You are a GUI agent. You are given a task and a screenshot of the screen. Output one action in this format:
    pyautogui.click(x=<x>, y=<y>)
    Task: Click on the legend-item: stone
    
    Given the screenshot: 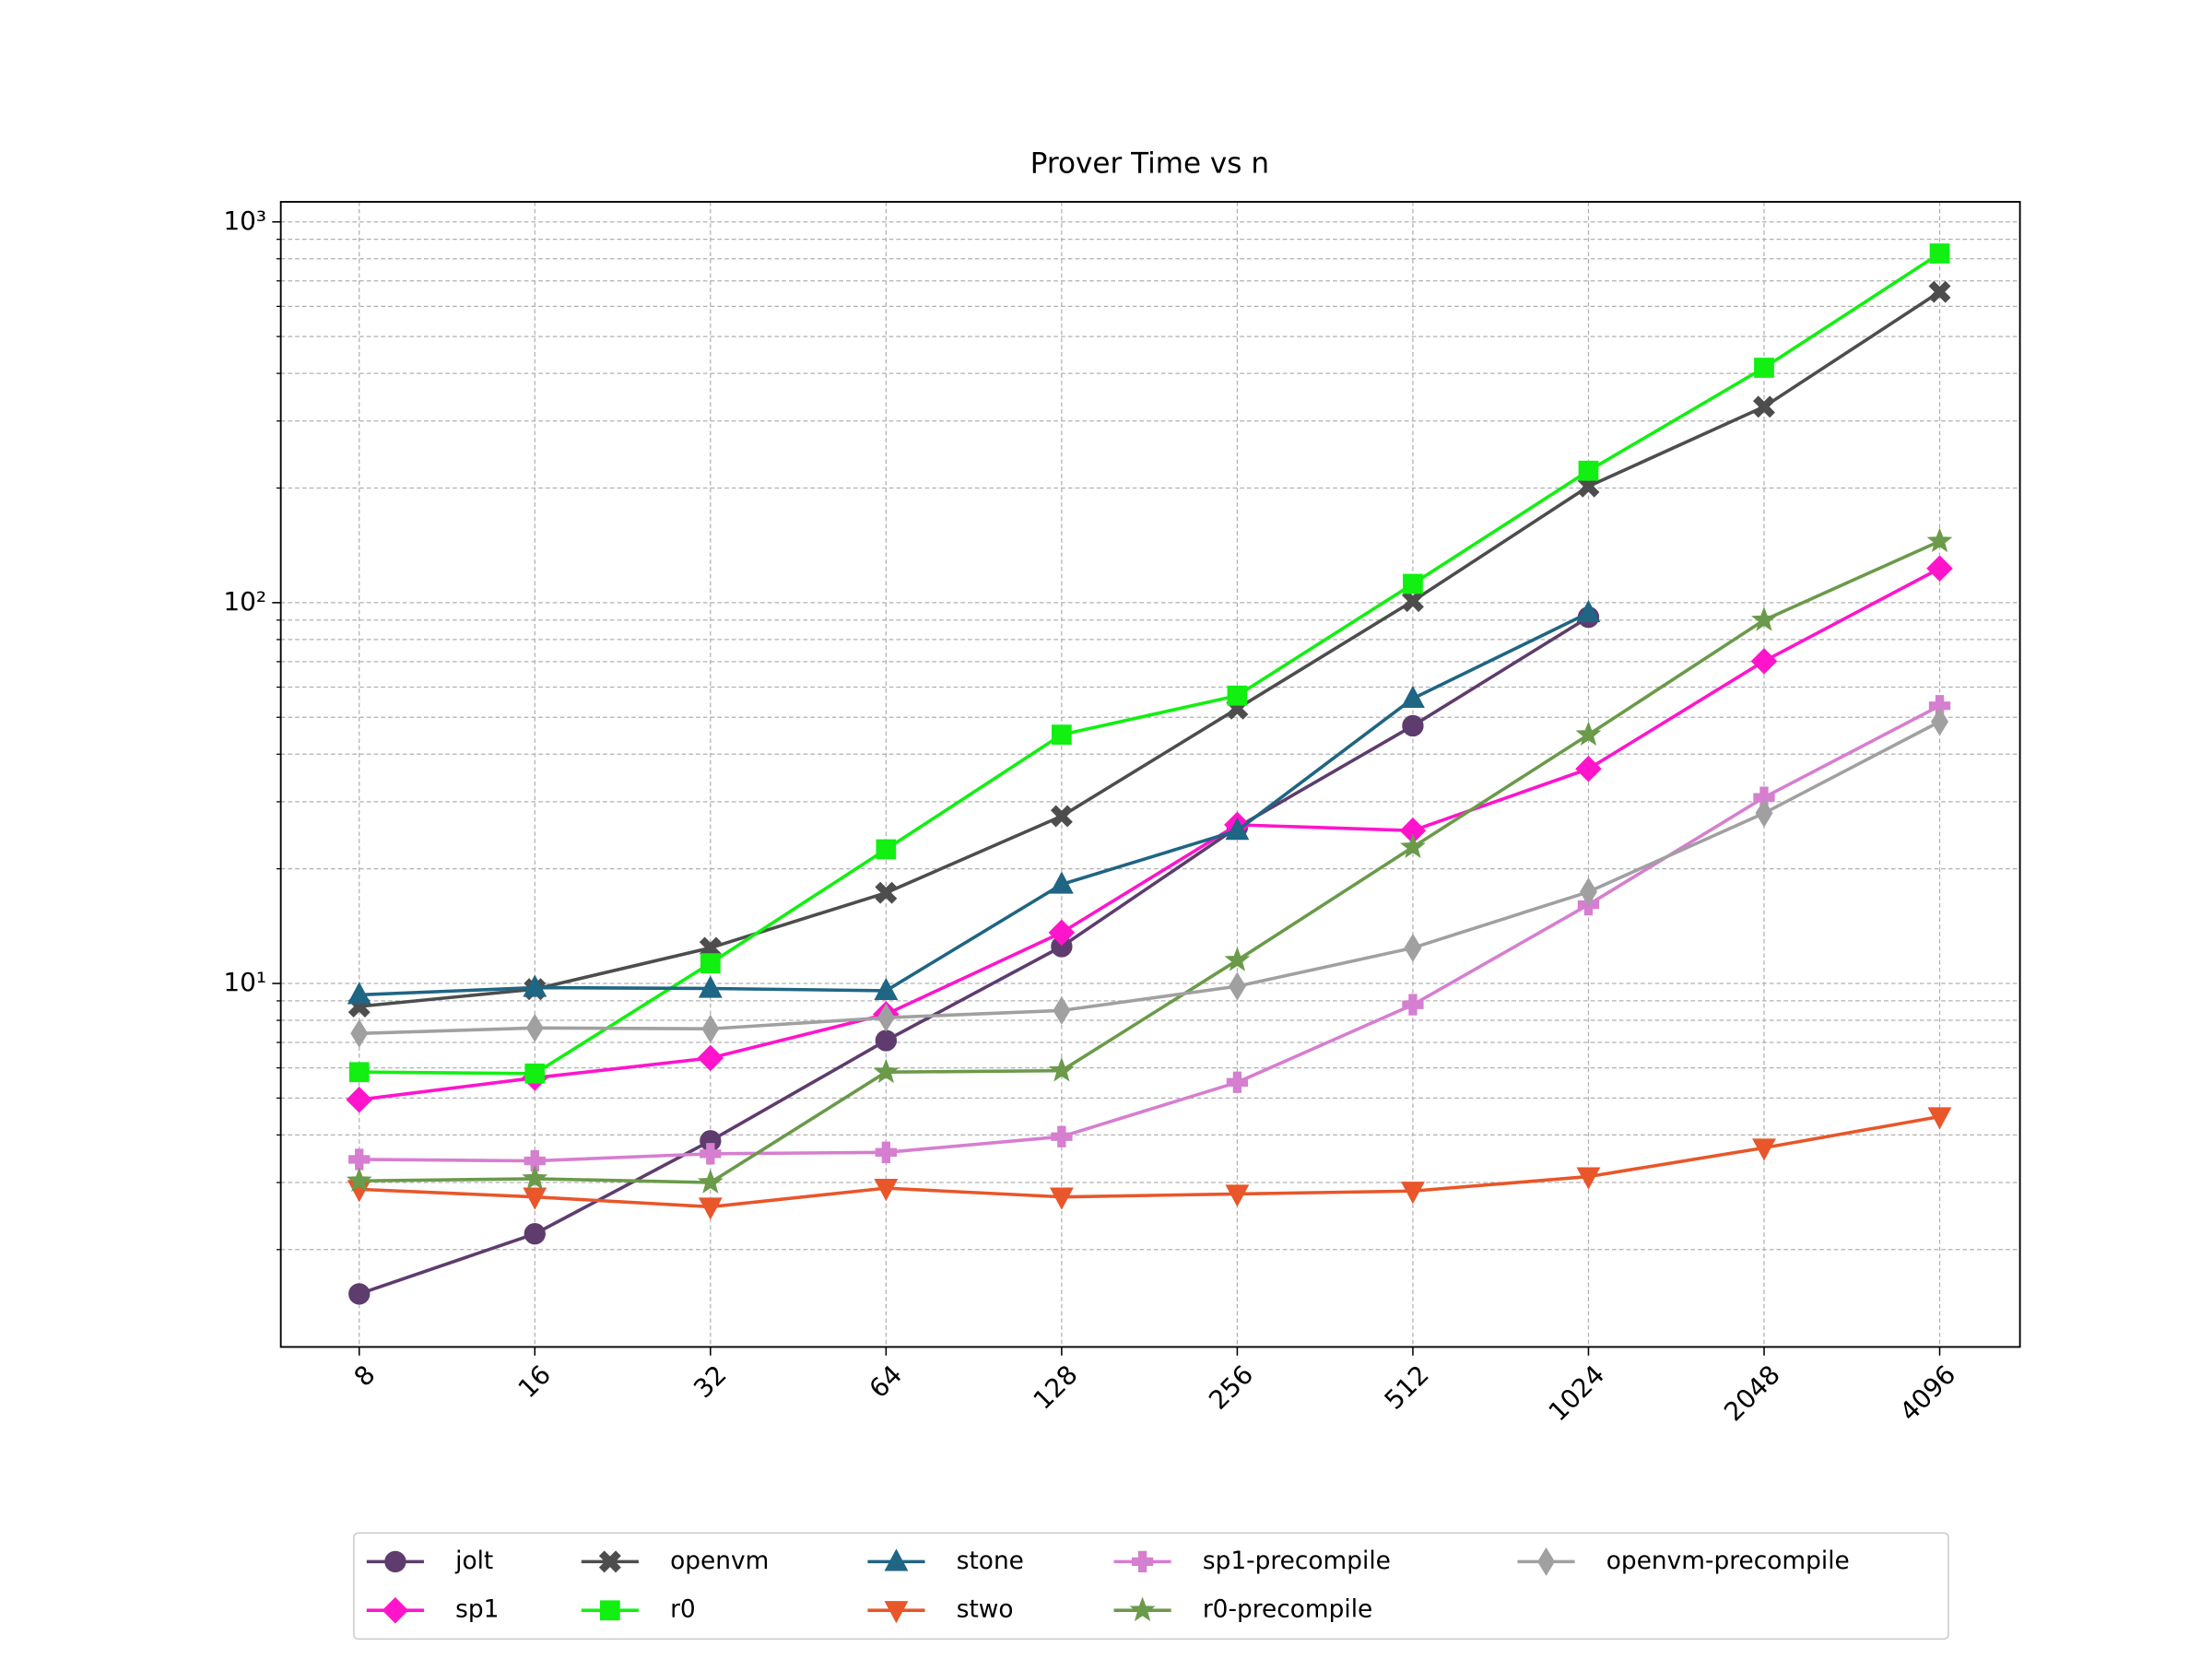 What is the action you would take?
    pyautogui.click(x=945, y=1561)
    